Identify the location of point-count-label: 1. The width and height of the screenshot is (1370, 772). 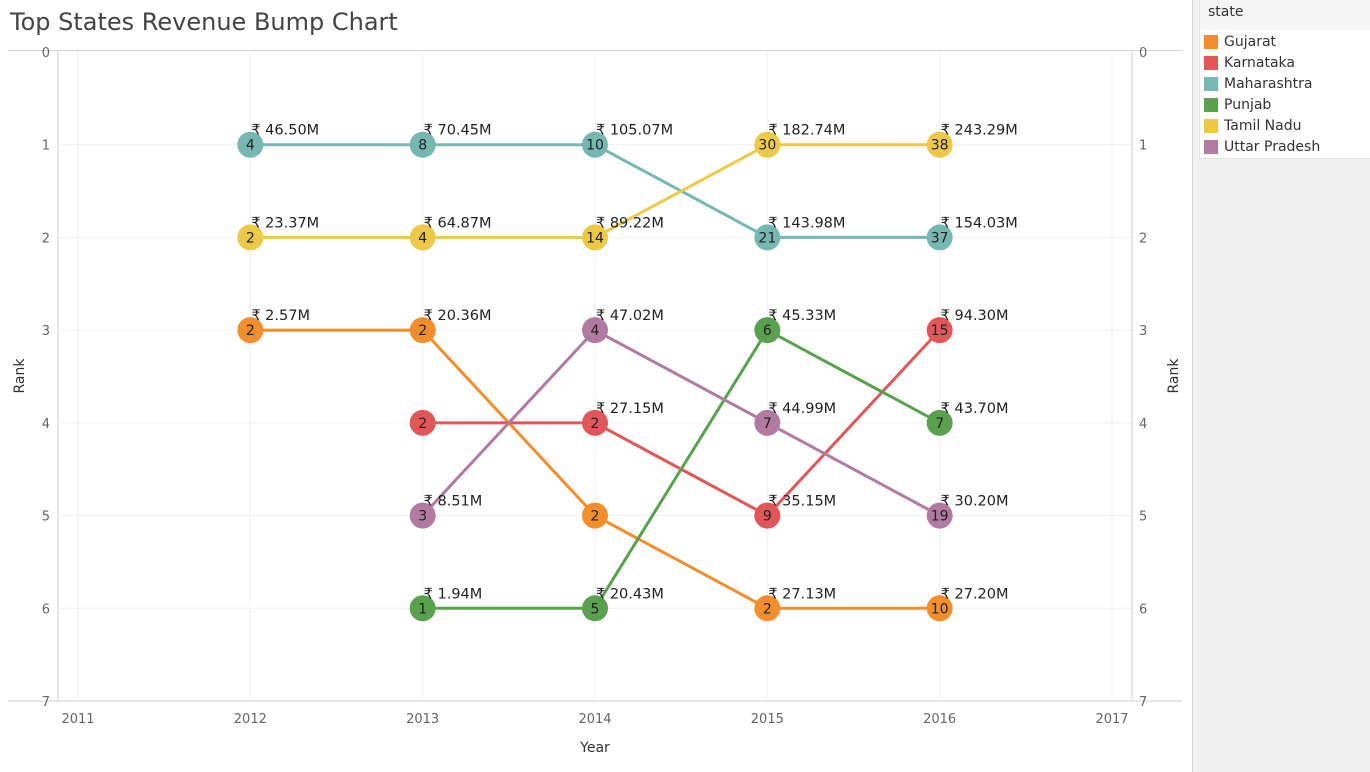
(422, 609).